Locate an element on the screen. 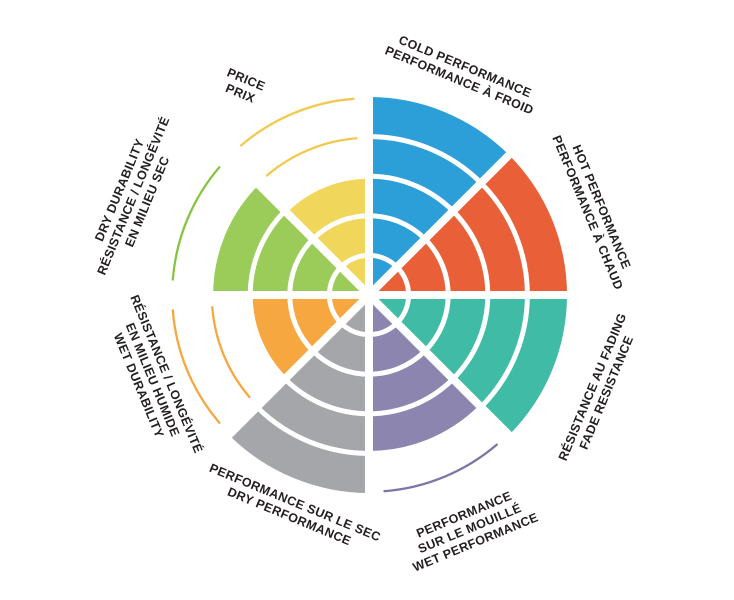 The width and height of the screenshot is (734, 600). sector-wedge-price is located at coordinates (327, 235).